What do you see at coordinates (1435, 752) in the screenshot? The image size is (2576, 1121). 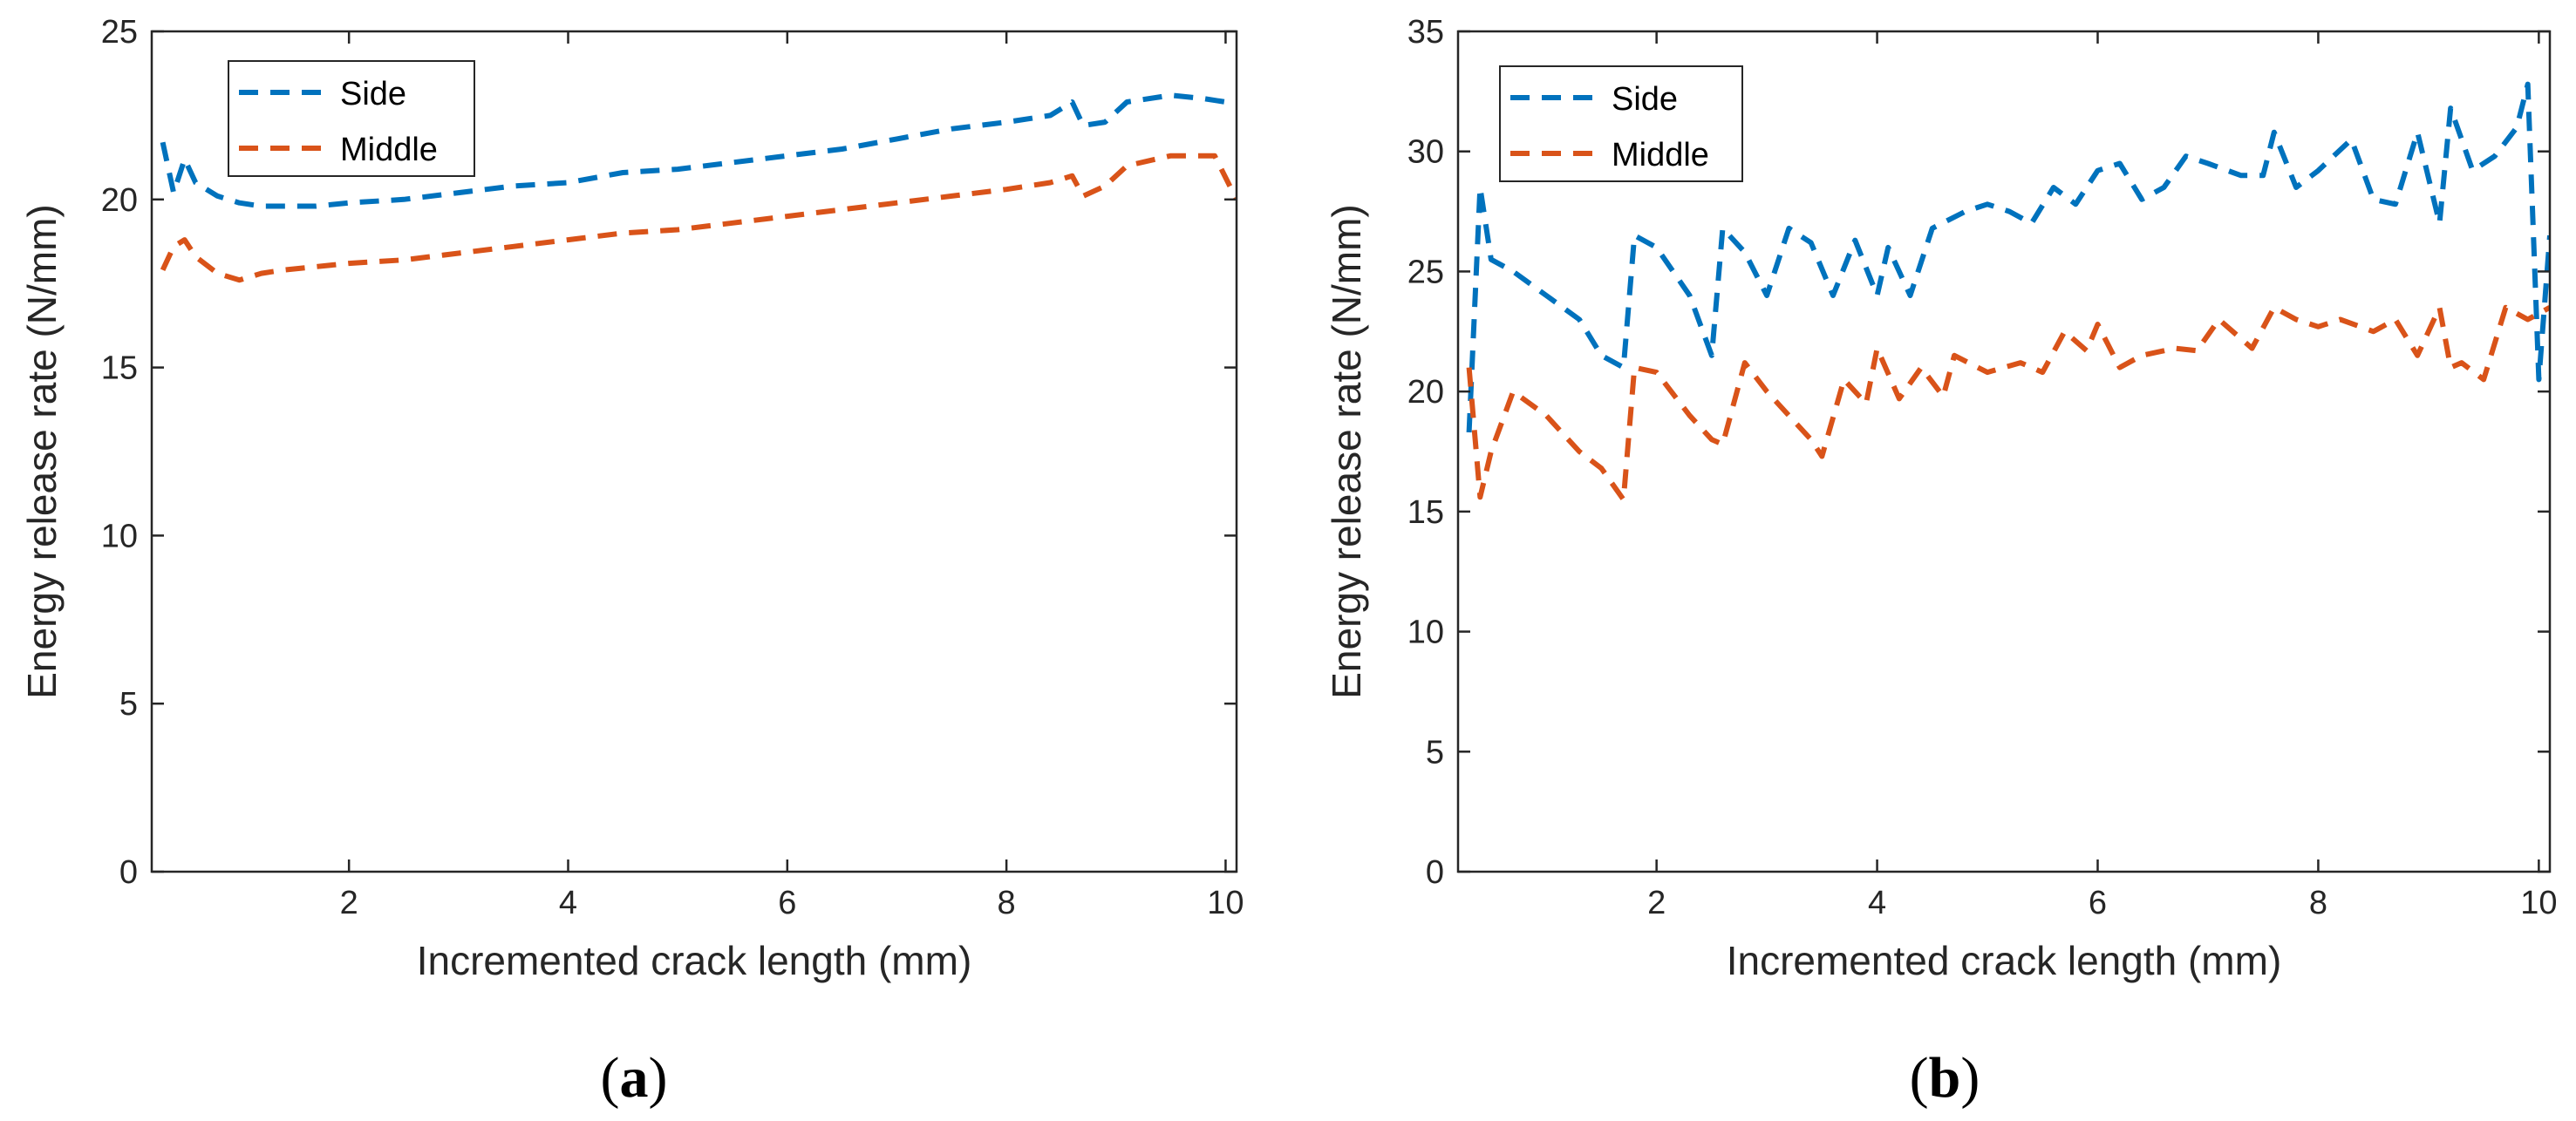 I see `y-tick-label: 5` at bounding box center [1435, 752].